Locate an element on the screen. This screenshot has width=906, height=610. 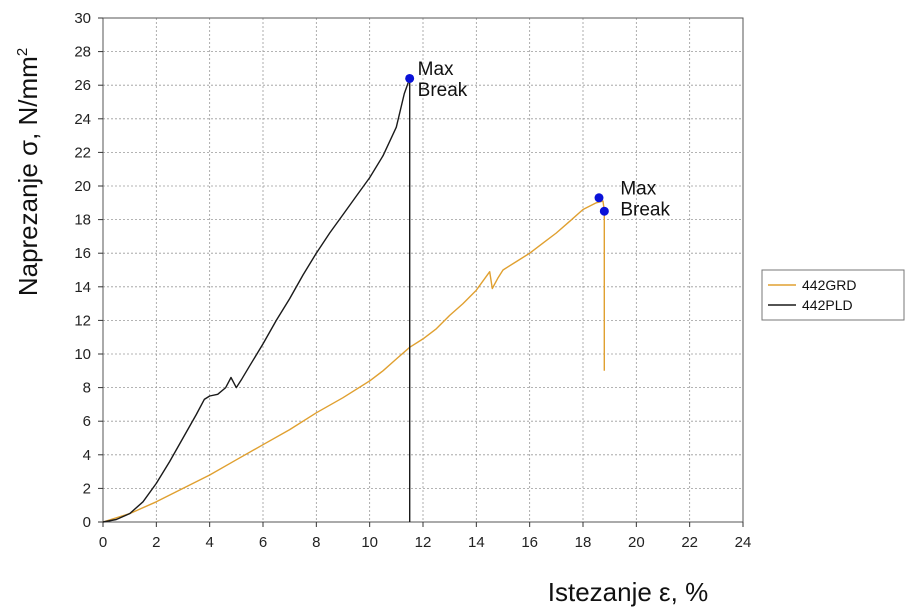
legend-label: 442PLD is located at coordinates (827, 305).